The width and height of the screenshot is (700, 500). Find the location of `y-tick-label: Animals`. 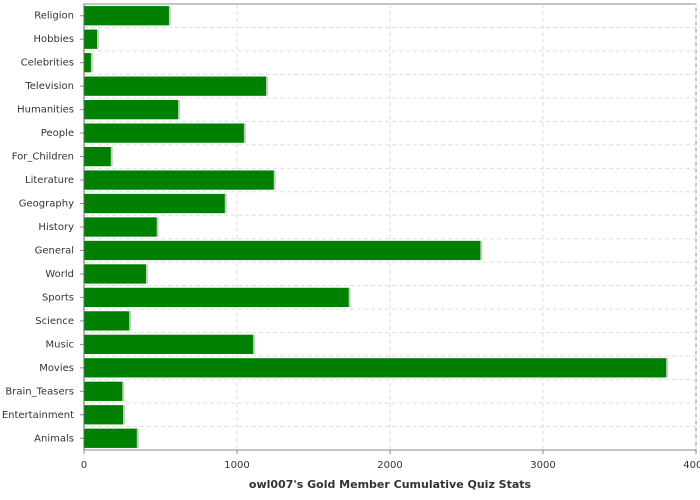

y-tick-label: Animals is located at coordinates (54, 438).